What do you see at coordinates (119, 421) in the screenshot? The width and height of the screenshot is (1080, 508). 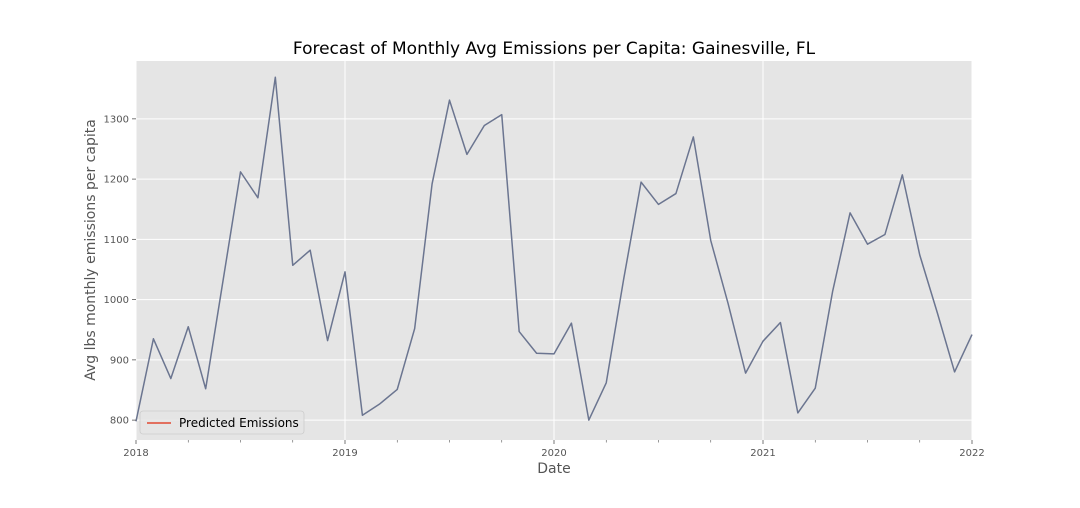 I see `y-tick-label: 800` at bounding box center [119, 421].